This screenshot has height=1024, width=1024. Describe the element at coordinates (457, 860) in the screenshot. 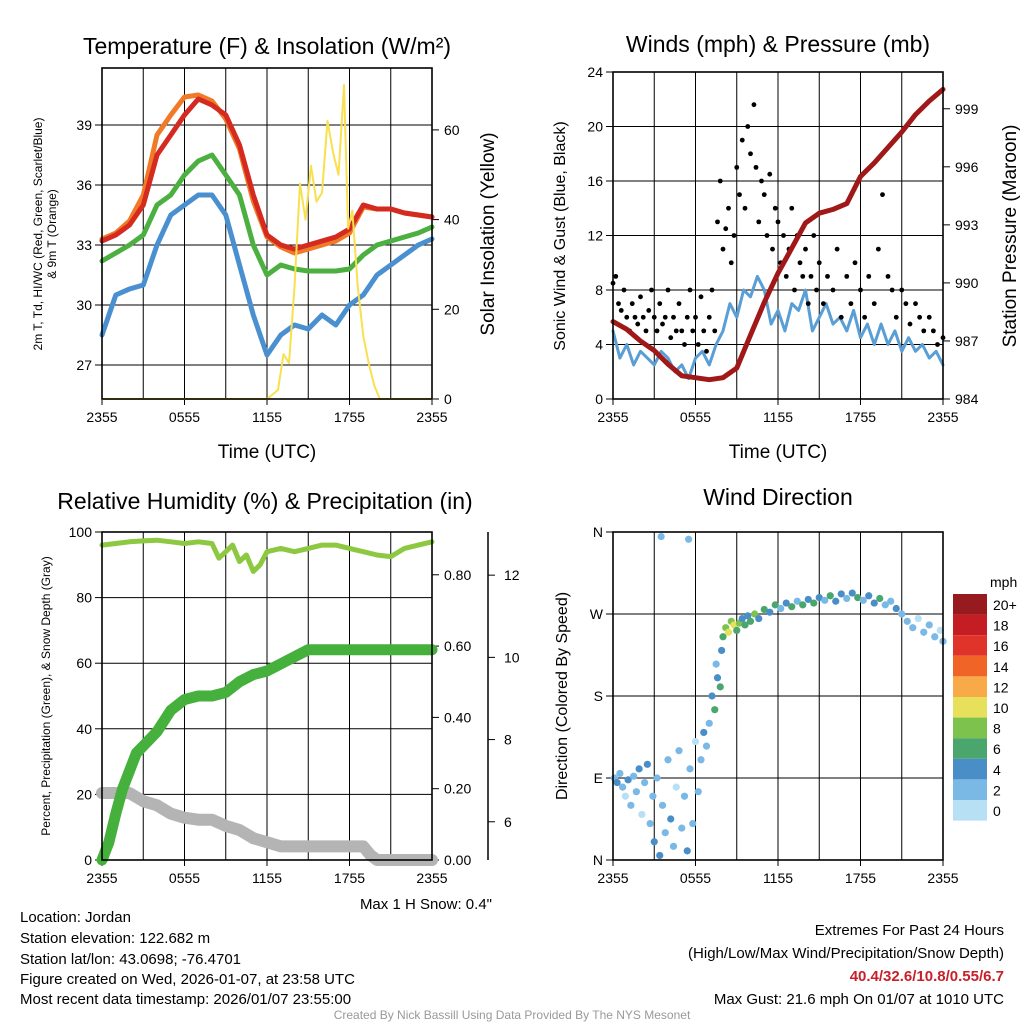

I see `y2-tick-label: 0.00` at that location.